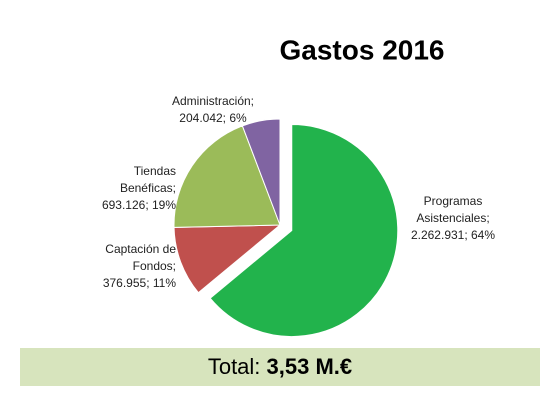  I want to click on data-label-line: Programas, so click(453, 201).